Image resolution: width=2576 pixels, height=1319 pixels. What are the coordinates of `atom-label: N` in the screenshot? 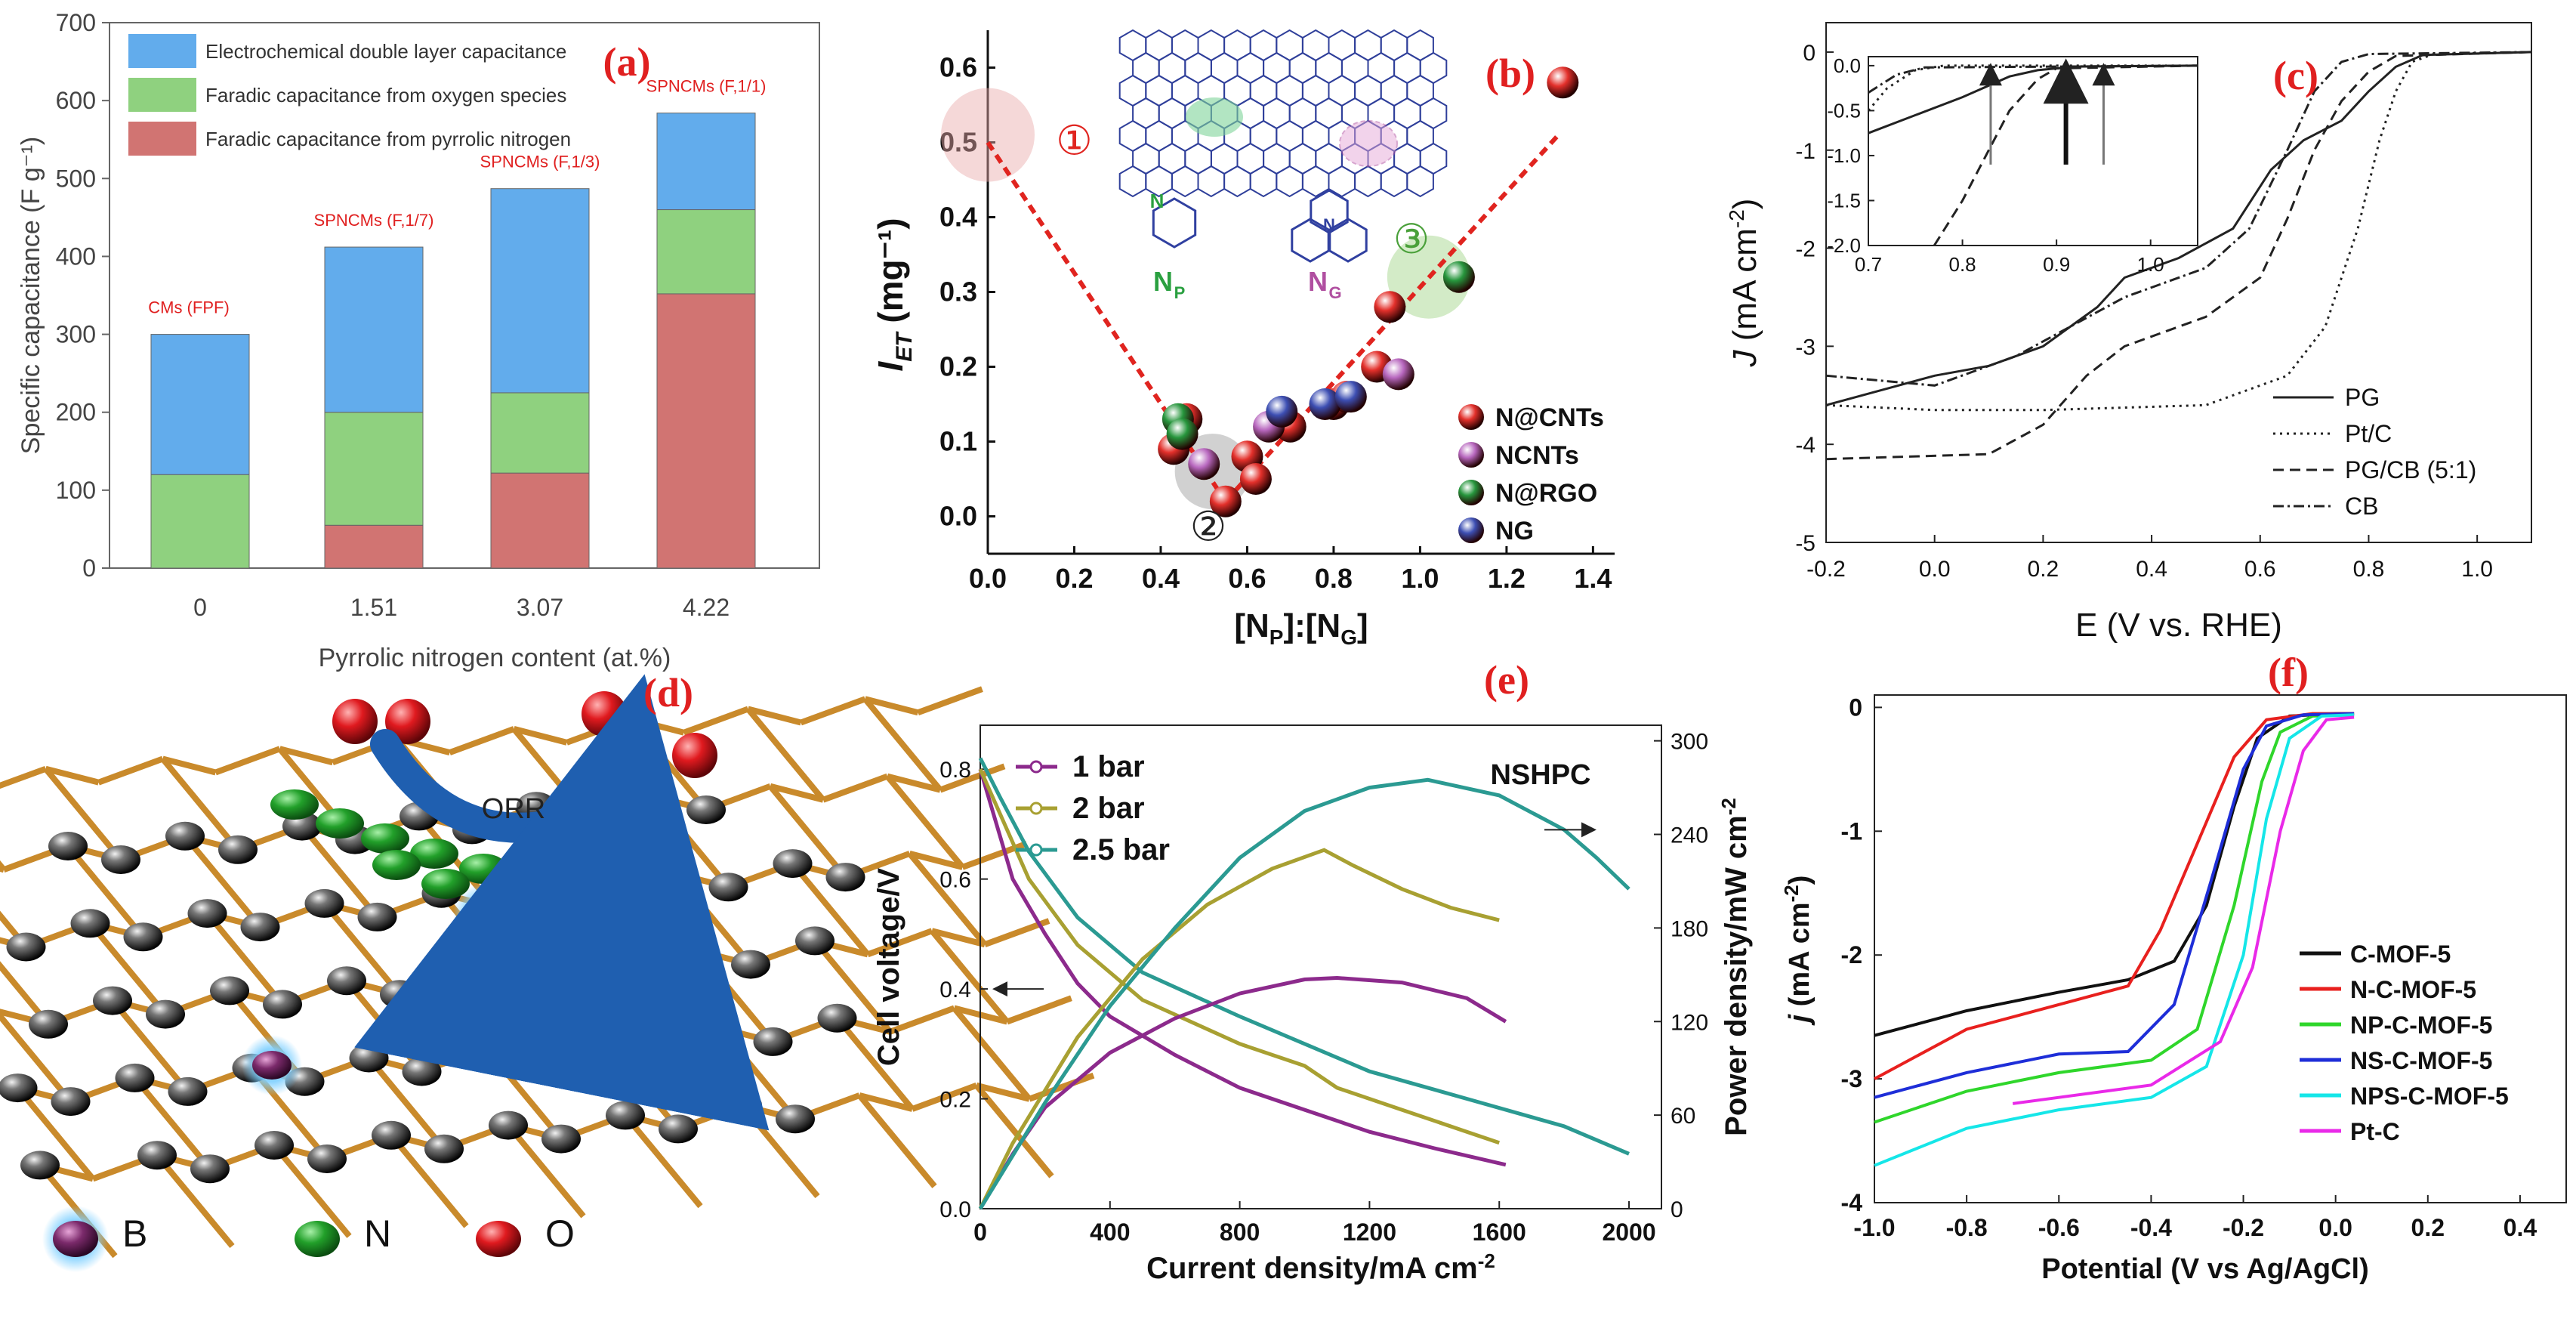 It's located at (1329, 224).